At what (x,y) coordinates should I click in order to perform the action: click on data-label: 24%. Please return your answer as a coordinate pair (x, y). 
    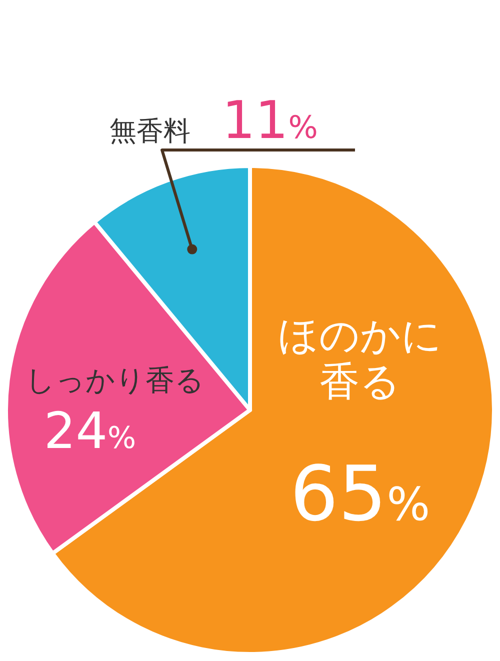
    Looking at the image, I should click on (90, 431).